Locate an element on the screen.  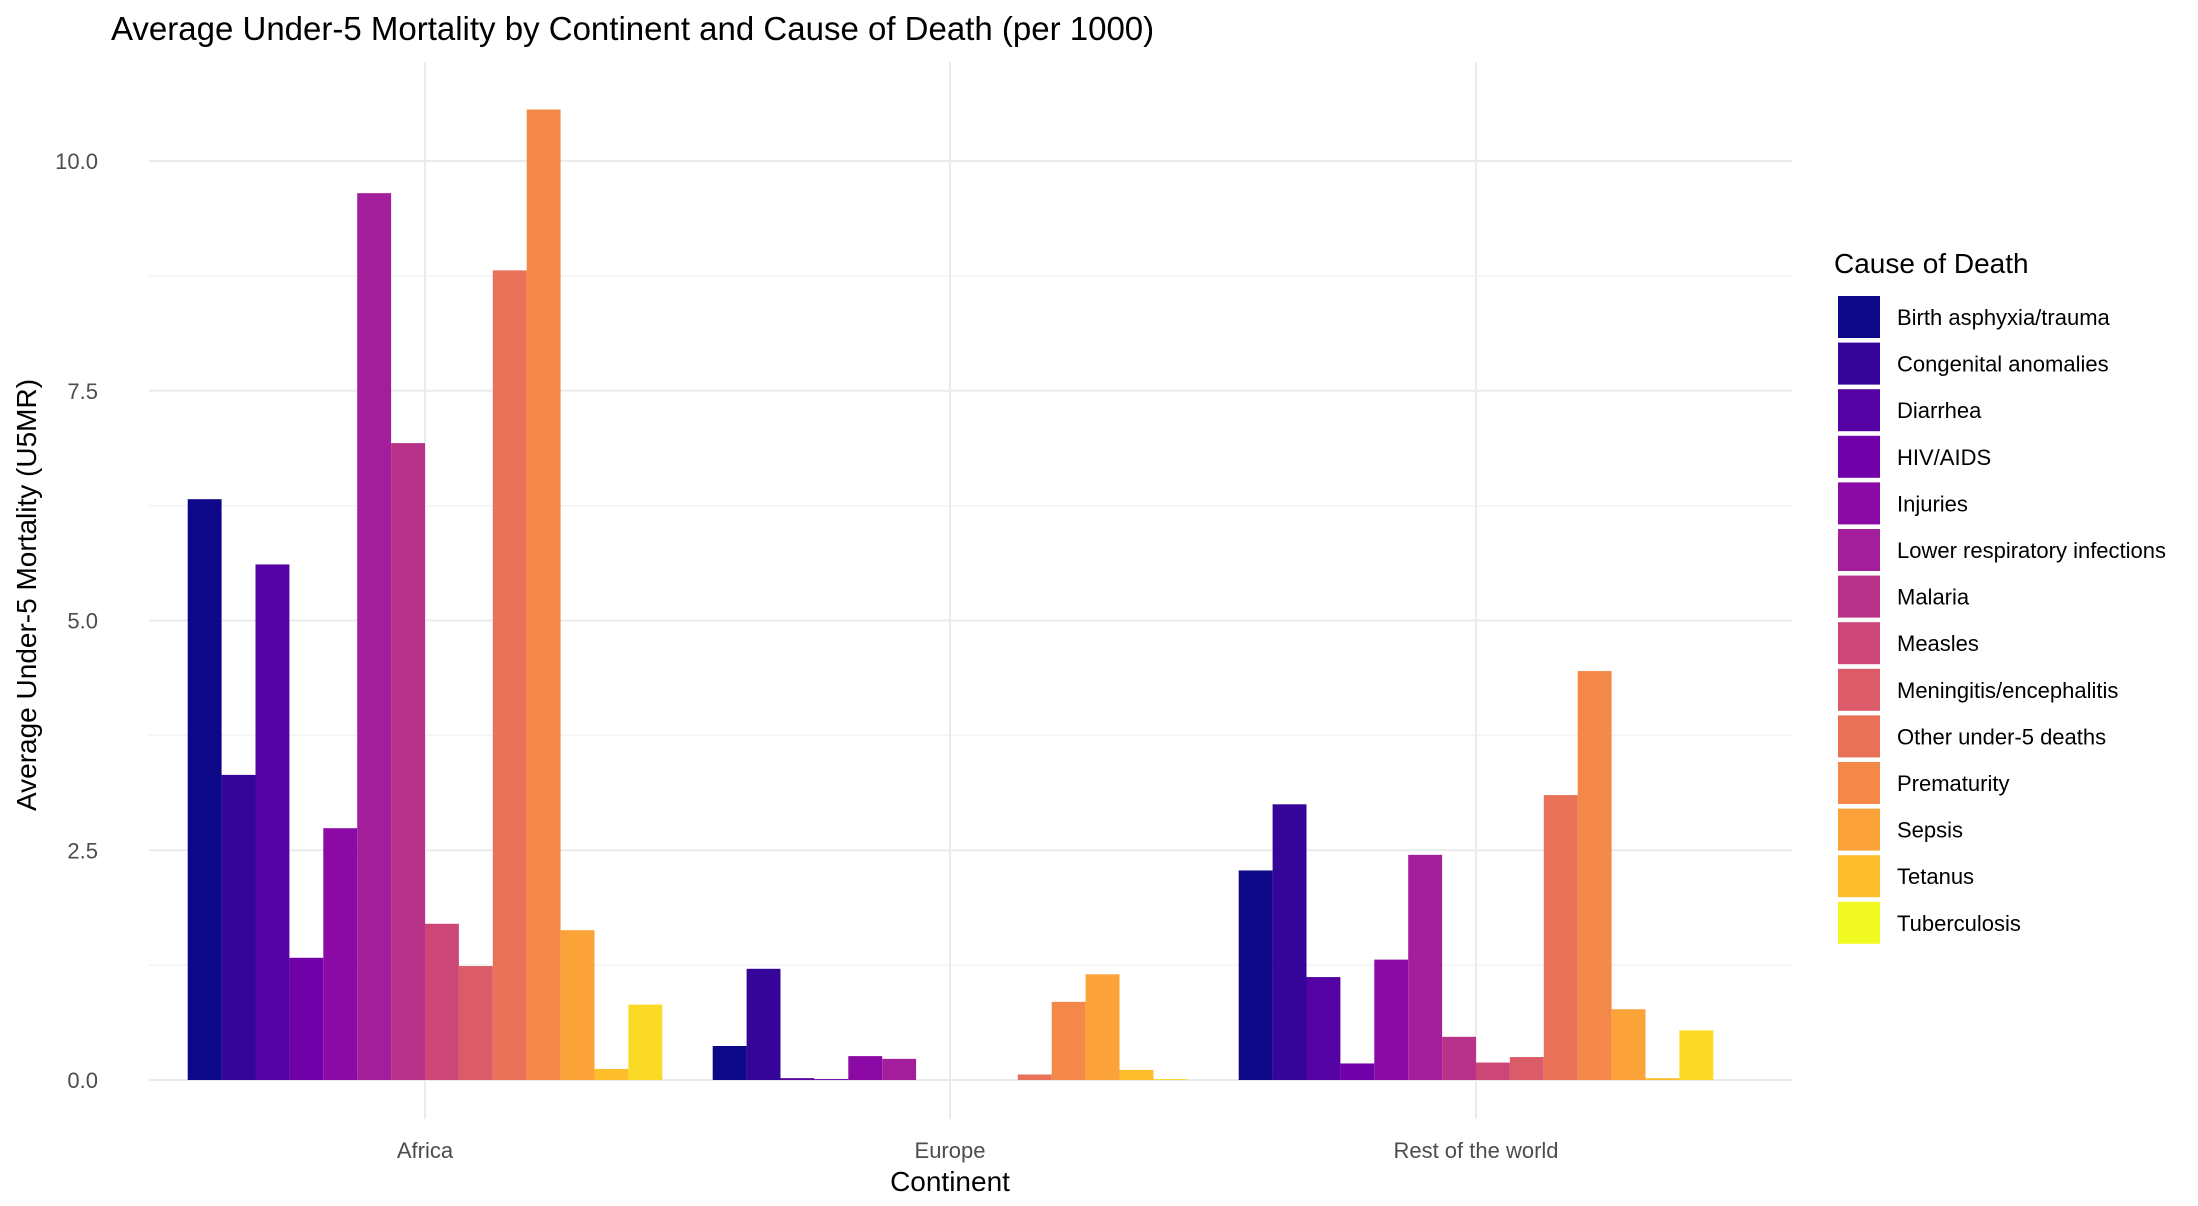
y-tick-label: 7.5 is located at coordinates (82, 391).